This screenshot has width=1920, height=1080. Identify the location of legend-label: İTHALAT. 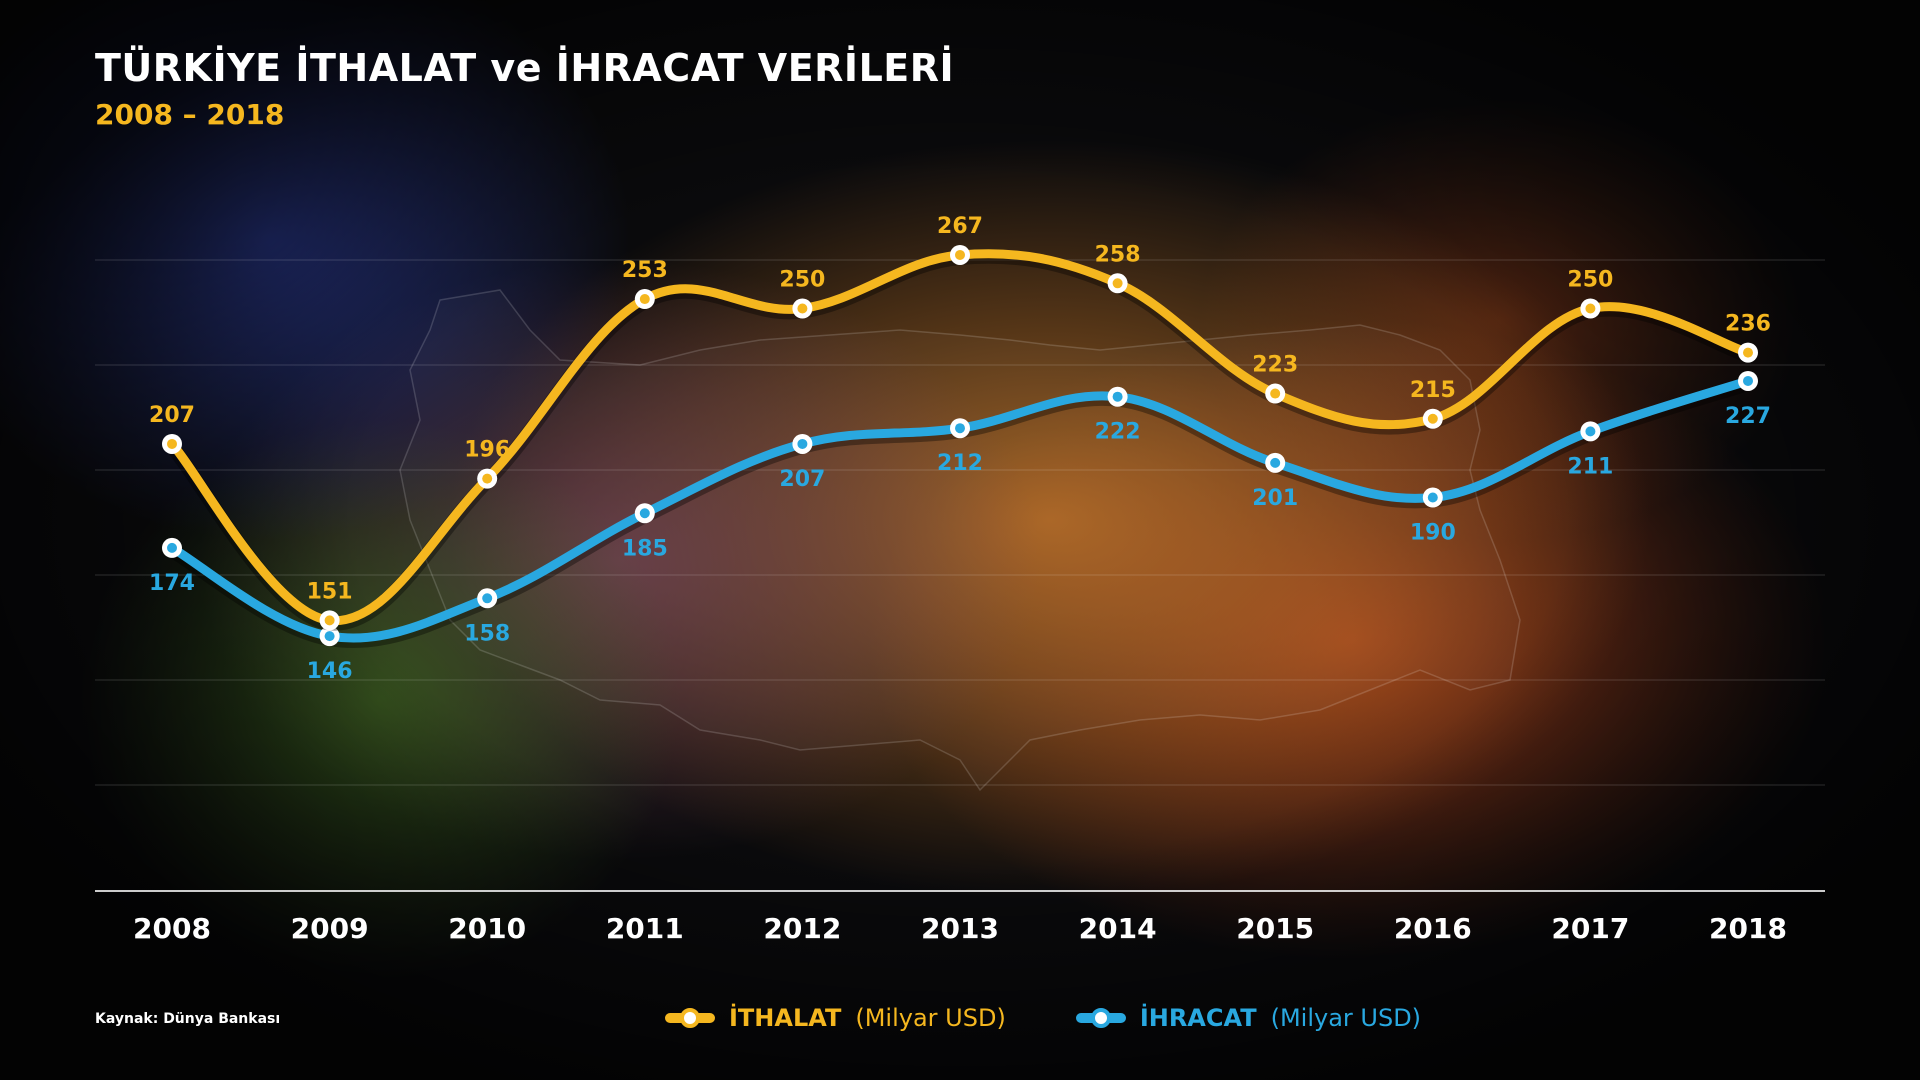
(785, 1018).